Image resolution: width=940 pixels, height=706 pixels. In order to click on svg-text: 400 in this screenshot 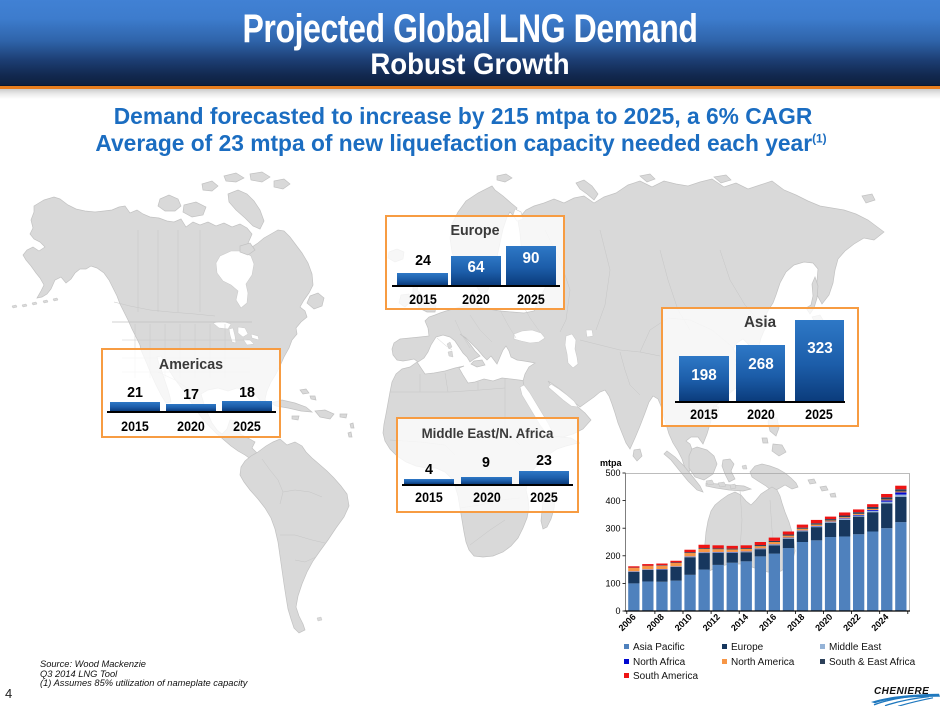, I will do `click(612, 501)`.